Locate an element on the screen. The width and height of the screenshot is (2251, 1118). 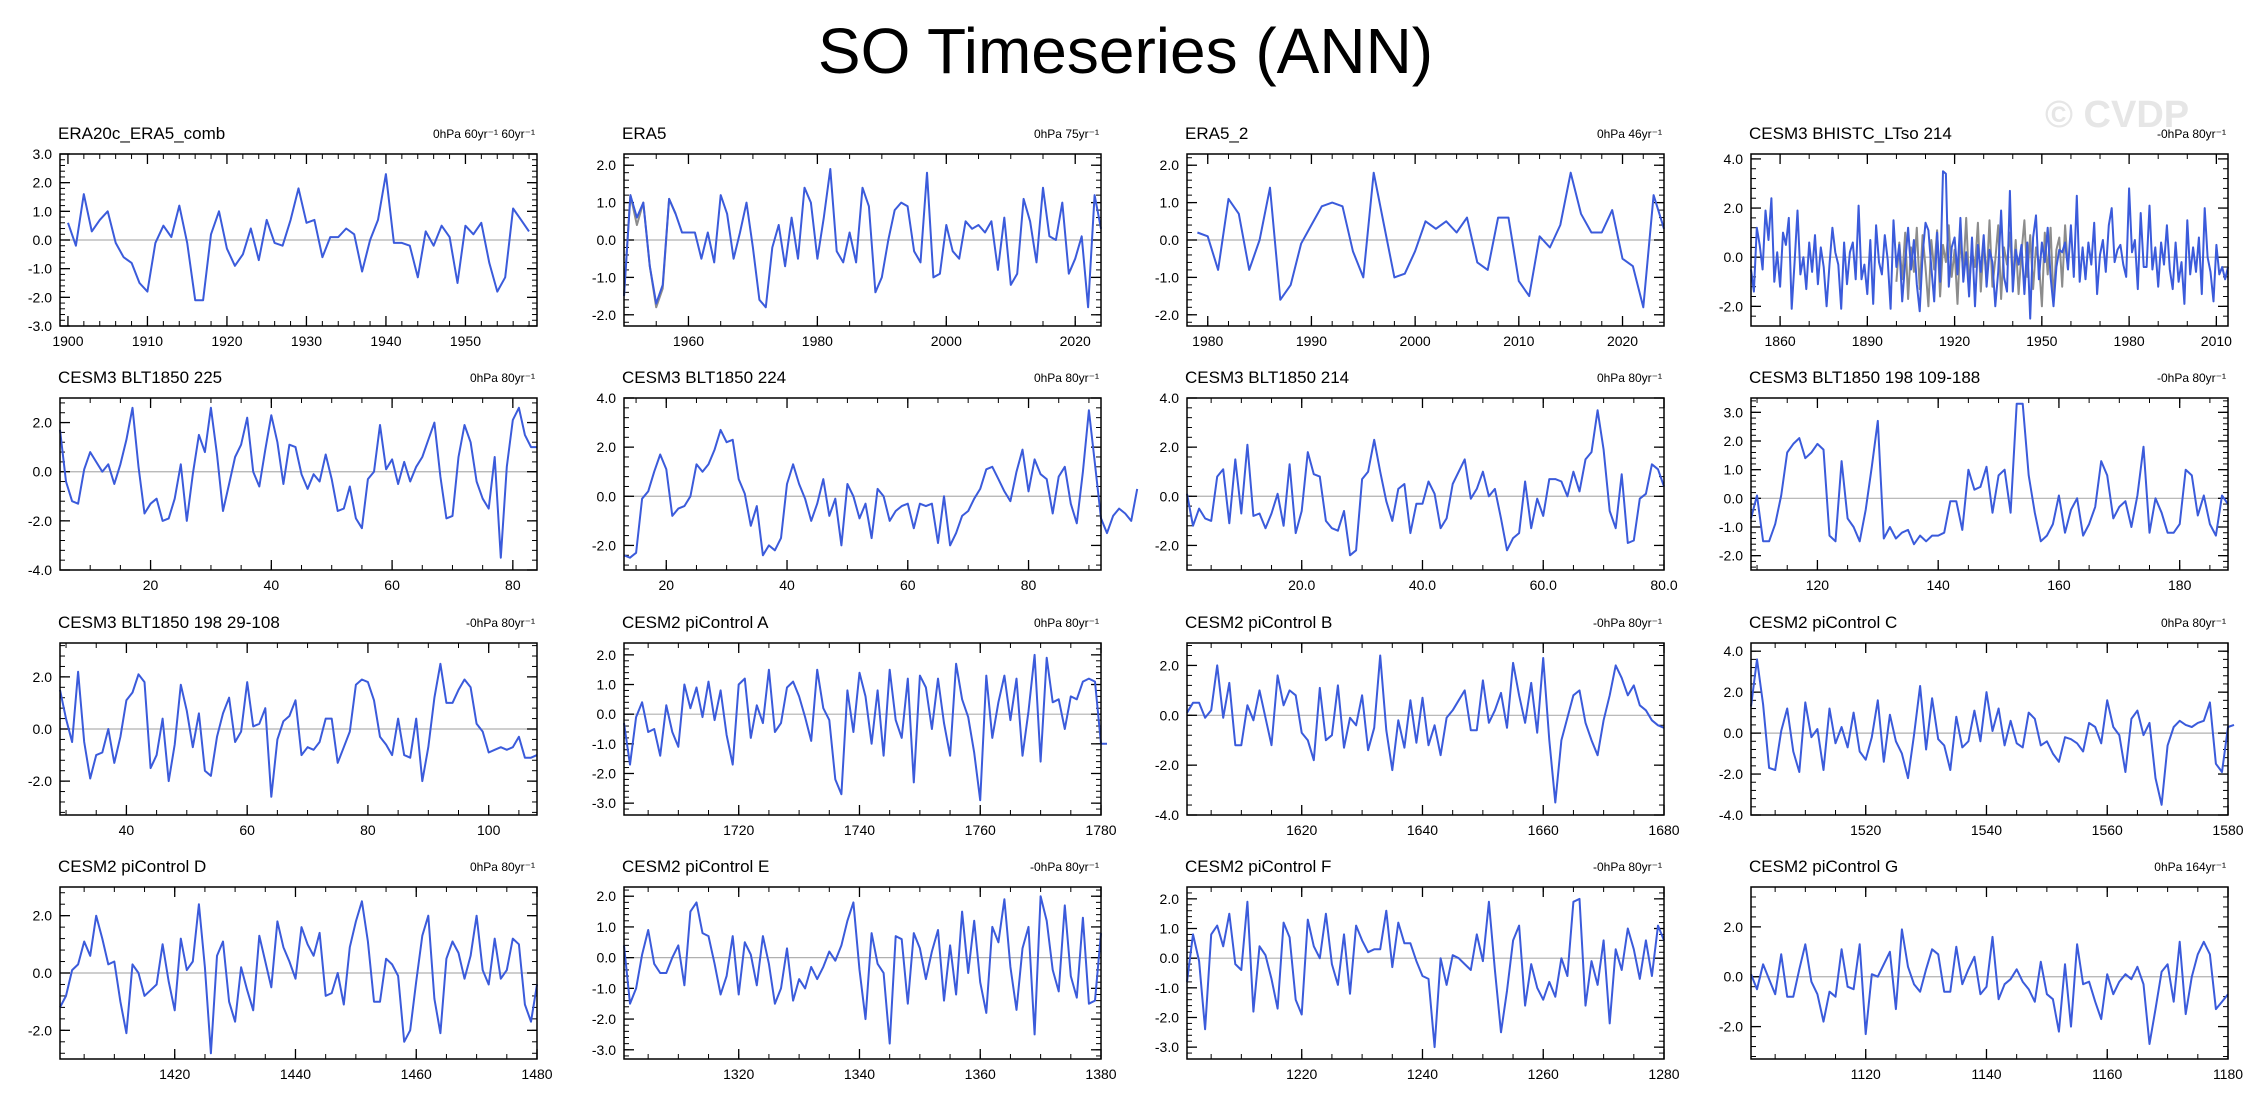
y-tick-label: 1.0 is located at coordinates (607, 685).